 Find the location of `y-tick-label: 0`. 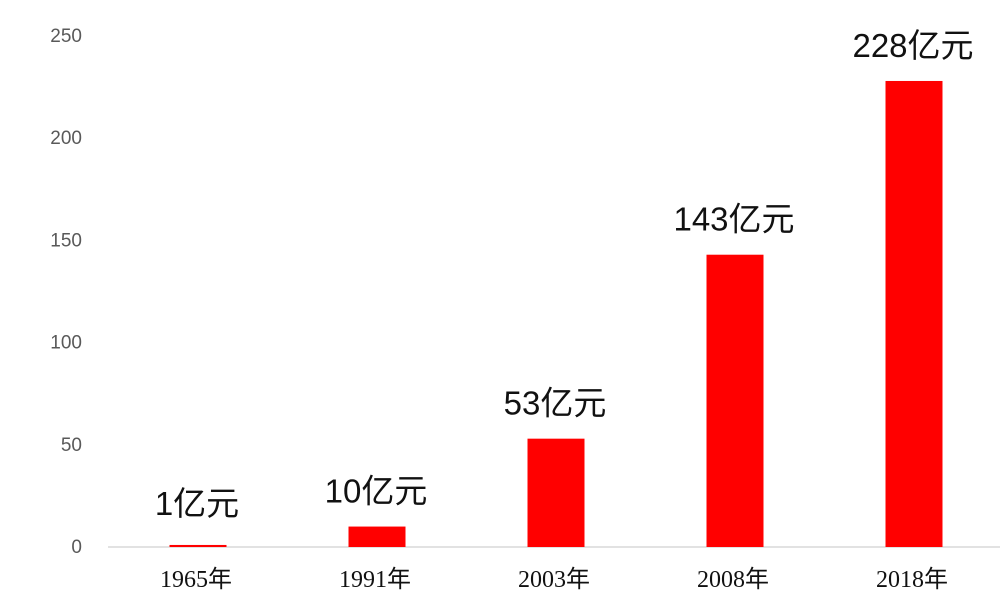

y-tick-label: 0 is located at coordinates (76, 547).